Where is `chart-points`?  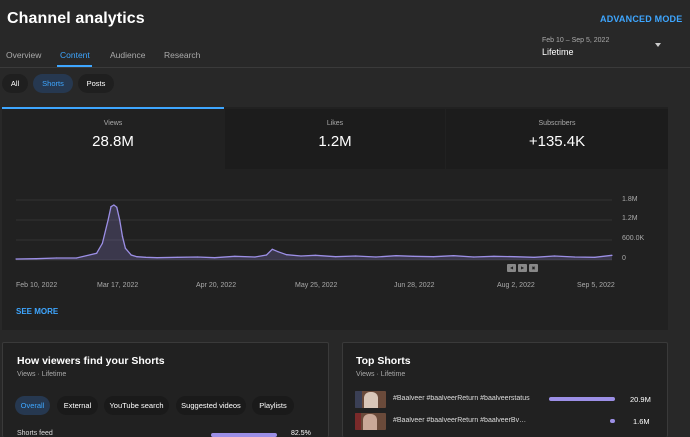 chart-points is located at coordinates (314, 232).